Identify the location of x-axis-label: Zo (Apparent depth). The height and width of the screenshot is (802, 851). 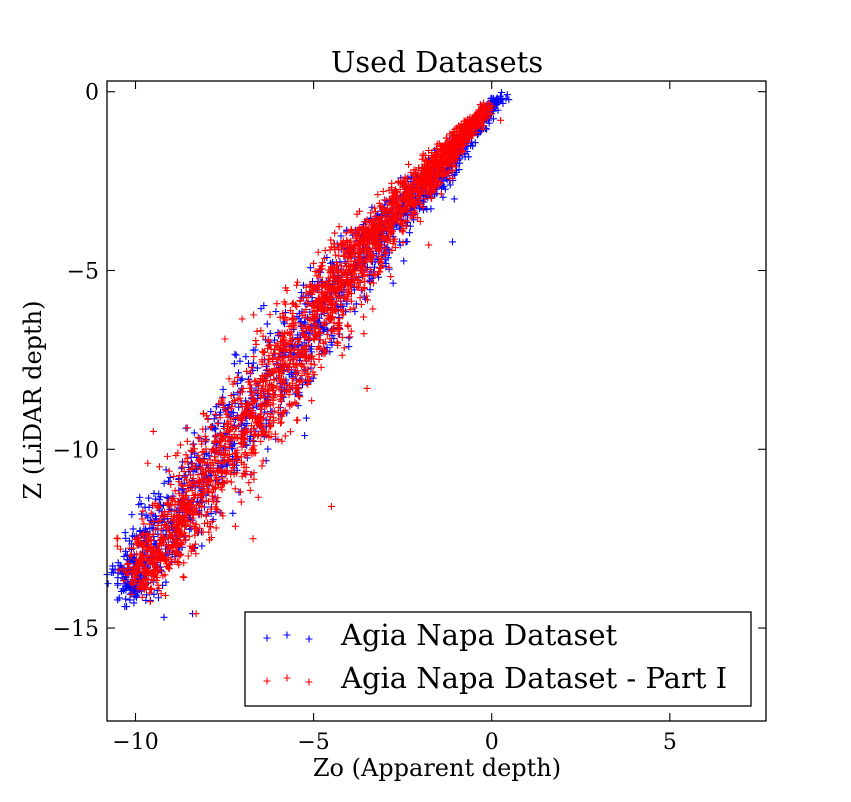
(437, 768).